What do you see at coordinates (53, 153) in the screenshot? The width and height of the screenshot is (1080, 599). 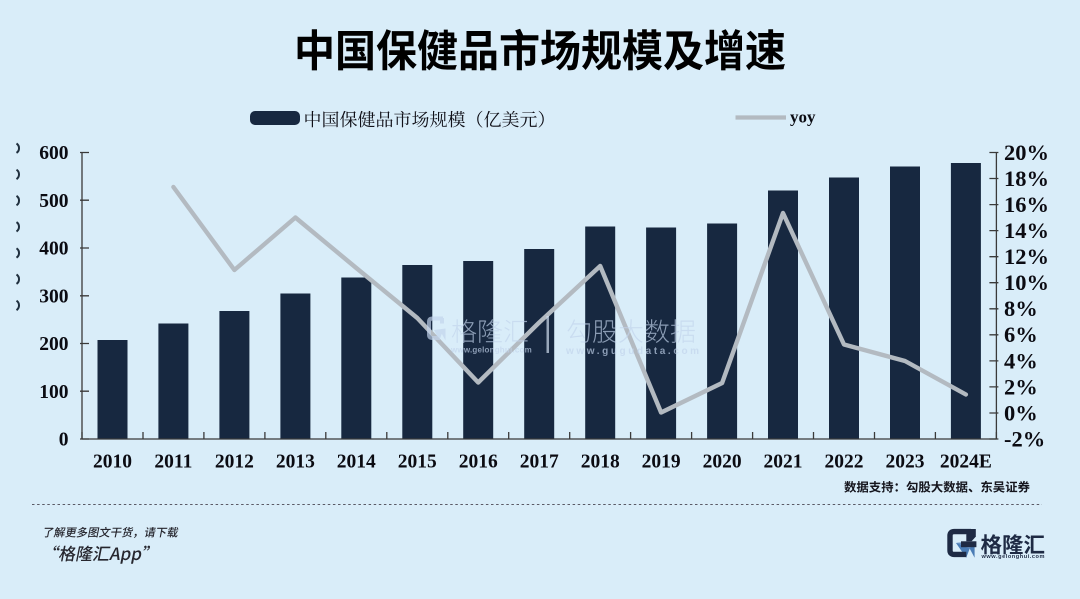 I see `svg-text: 600` at bounding box center [53, 153].